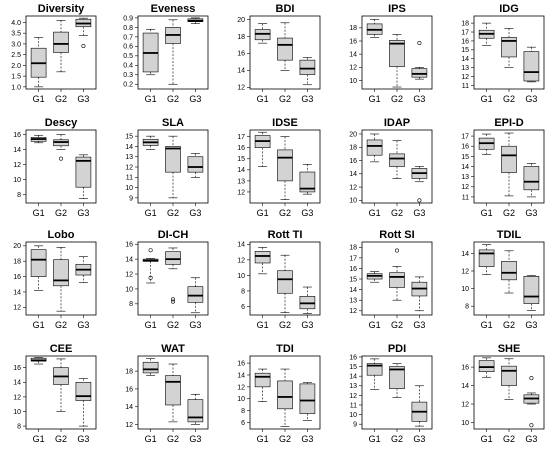 The height and width of the screenshot is (450, 550). Describe the element at coordinates (279, 167) in the screenshot. I see `panel-idse: IDSE 12 13 14 15 16 17 G1 G2 G3` at that location.